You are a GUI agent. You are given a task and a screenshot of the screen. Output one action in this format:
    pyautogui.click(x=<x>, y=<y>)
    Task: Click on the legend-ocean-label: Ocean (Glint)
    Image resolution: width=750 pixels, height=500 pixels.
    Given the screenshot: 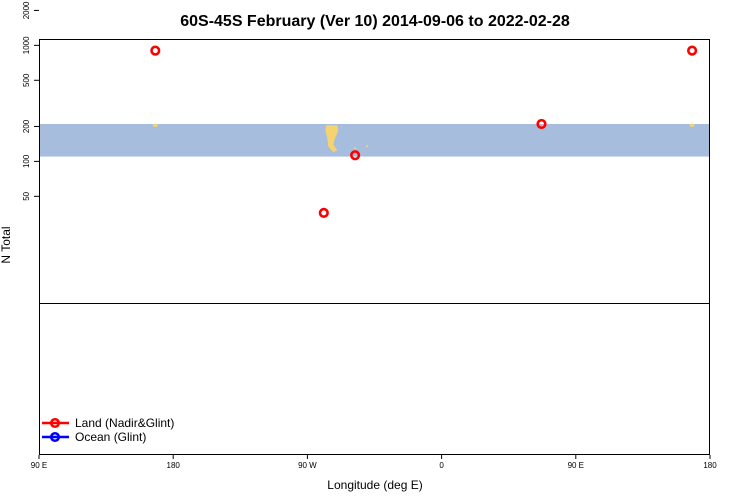 What is the action you would take?
    pyautogui.click(x=110, y=437)
    